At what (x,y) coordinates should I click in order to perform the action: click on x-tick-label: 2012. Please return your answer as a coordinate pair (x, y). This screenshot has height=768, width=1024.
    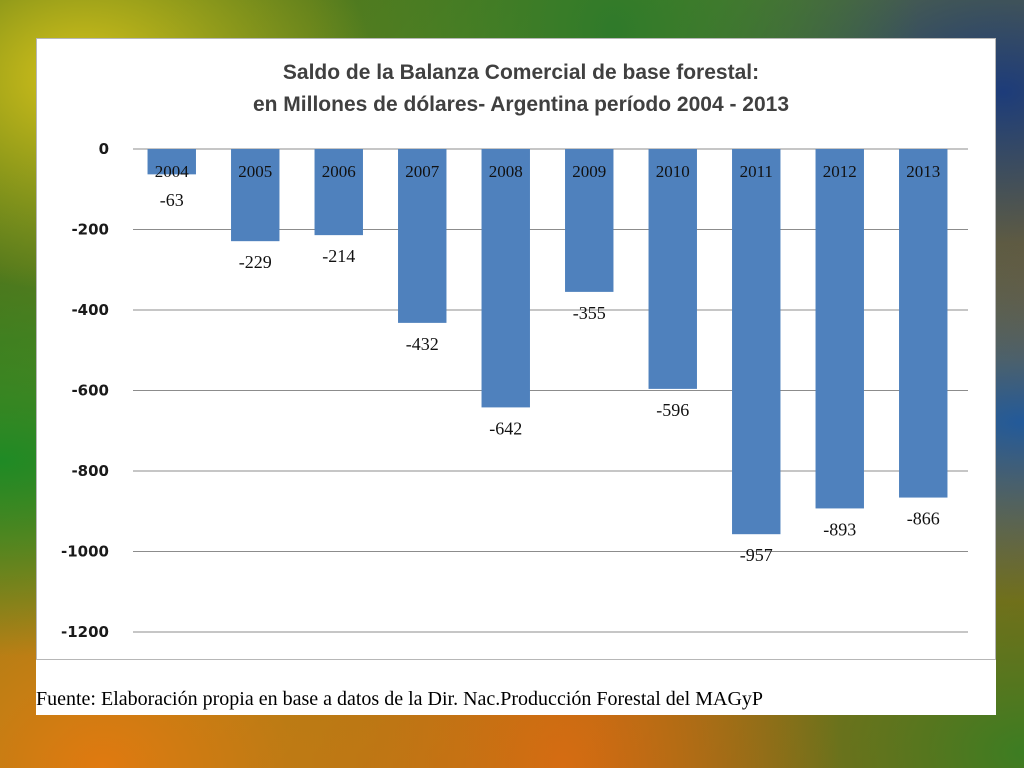
    Looking at the image, I should click on (840, 171).